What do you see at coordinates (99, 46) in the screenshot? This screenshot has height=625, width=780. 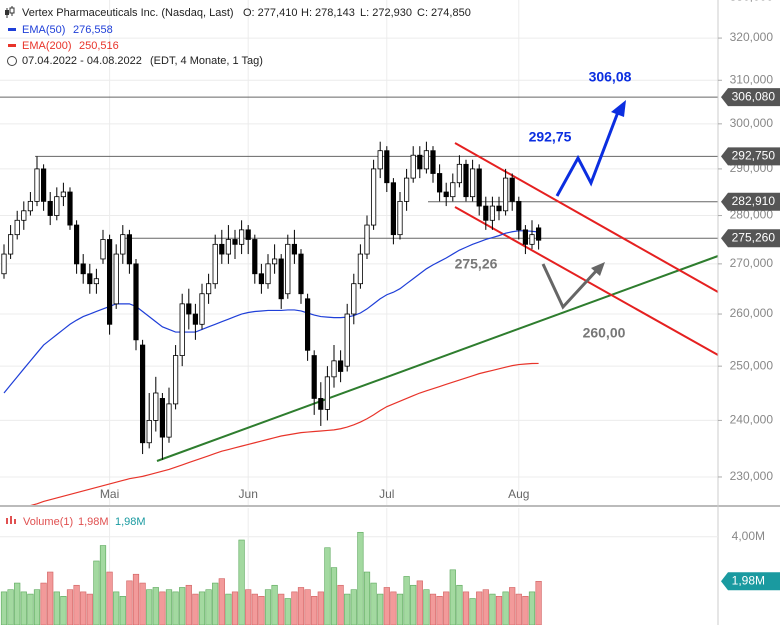 I see `ema200-value: 250,516` at bounding box center [99, 46].